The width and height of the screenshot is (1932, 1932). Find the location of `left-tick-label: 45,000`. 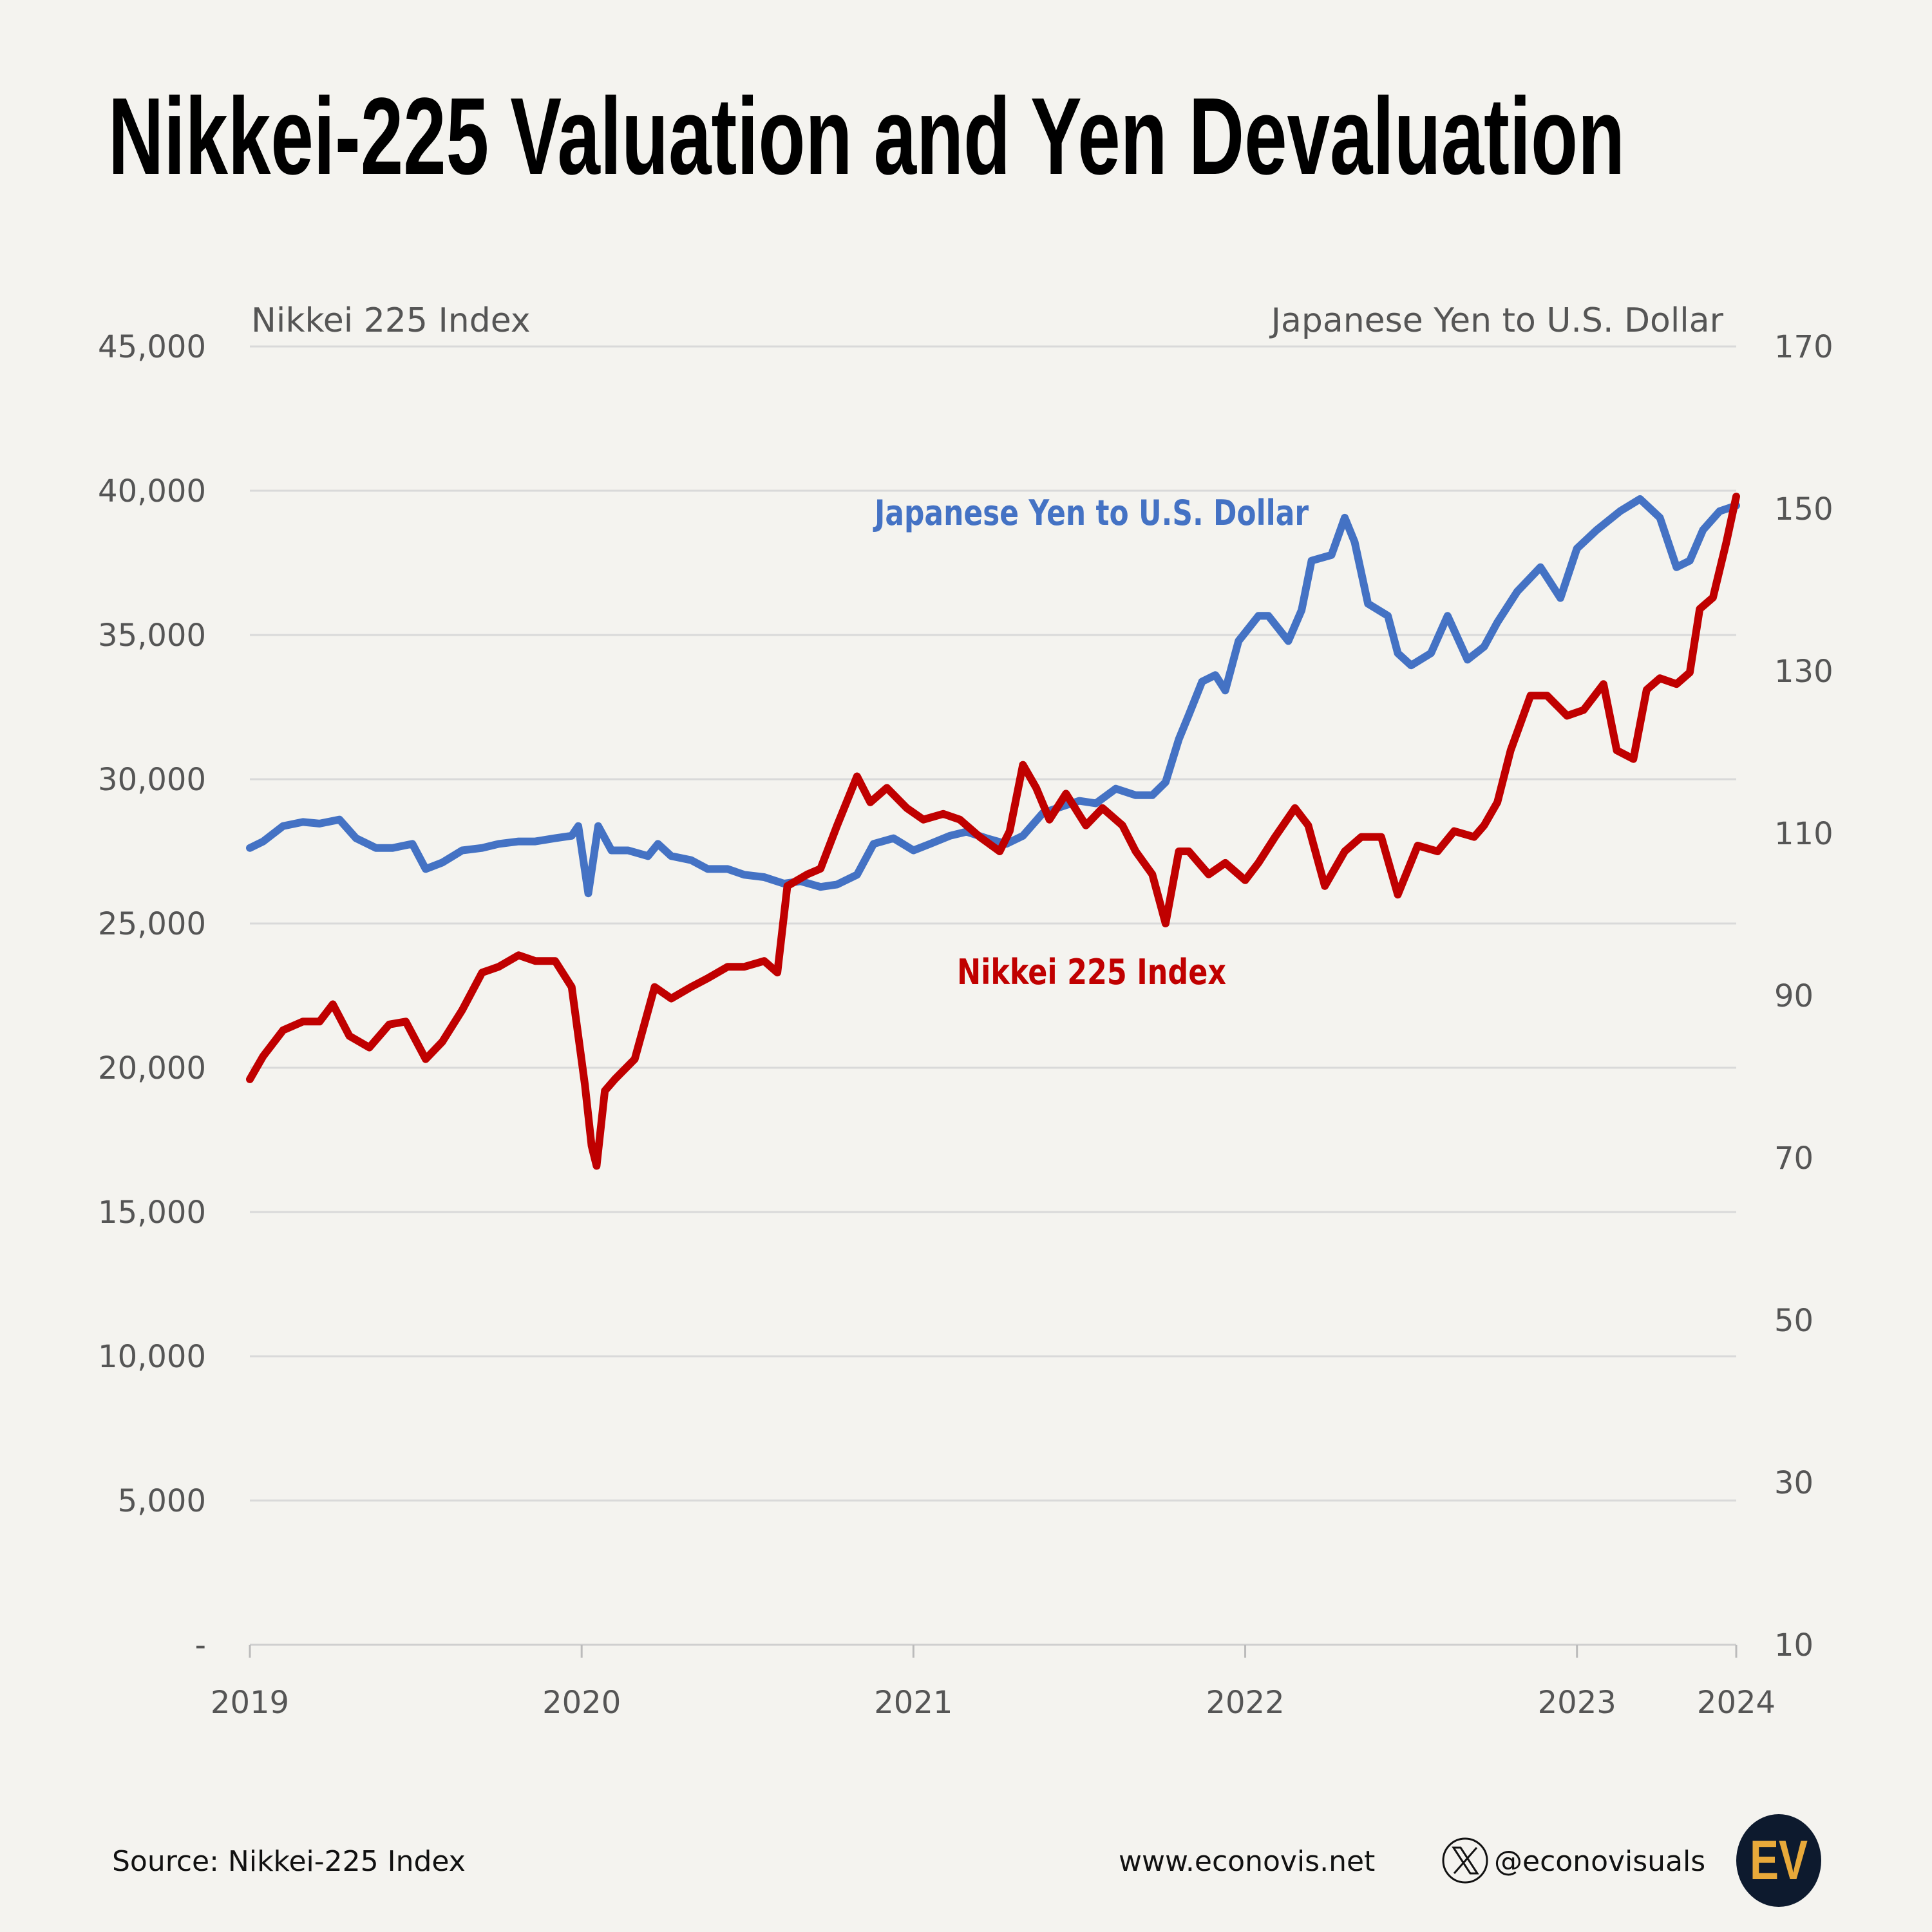

left-tick-label: 45,000 is located at coordinates (152, 347).